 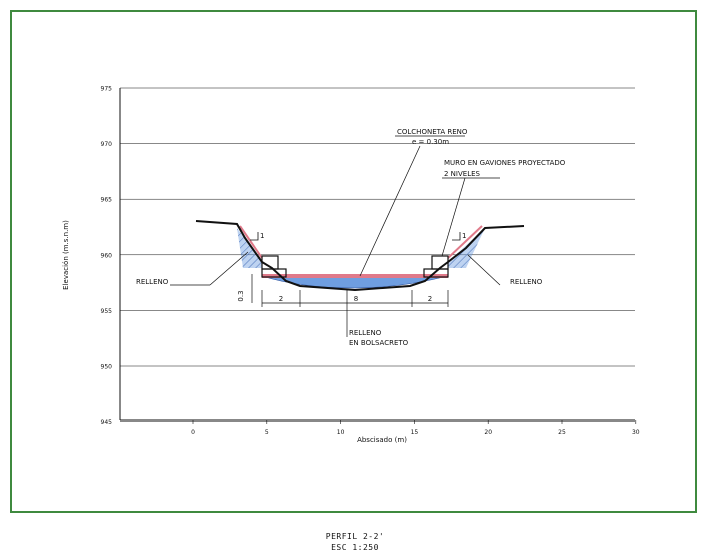 I want to click on gabion-right-lower, so click(x=436, y=273).